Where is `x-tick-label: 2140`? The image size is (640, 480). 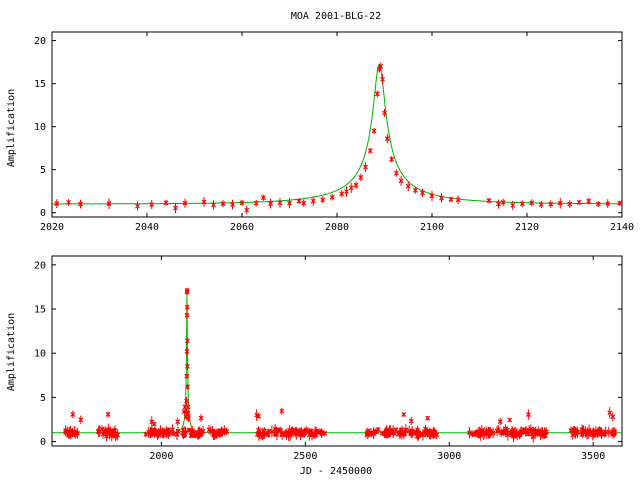
x-tick-label: 2140 is located at coordinates (622, 227).